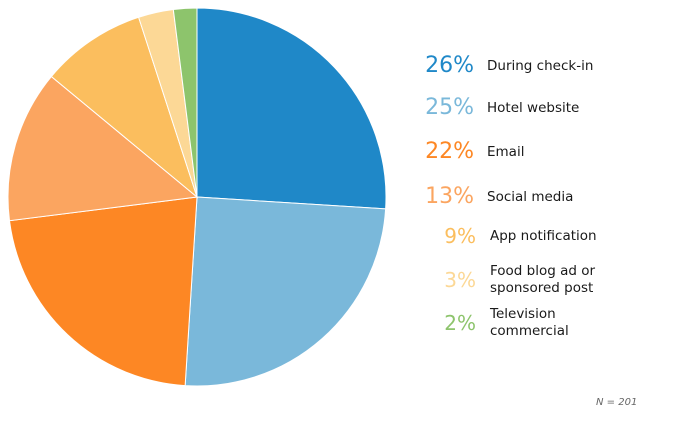 This screenshot has height=428, width=675. I want to click on legend-percent: 13%, so click(449, 196).